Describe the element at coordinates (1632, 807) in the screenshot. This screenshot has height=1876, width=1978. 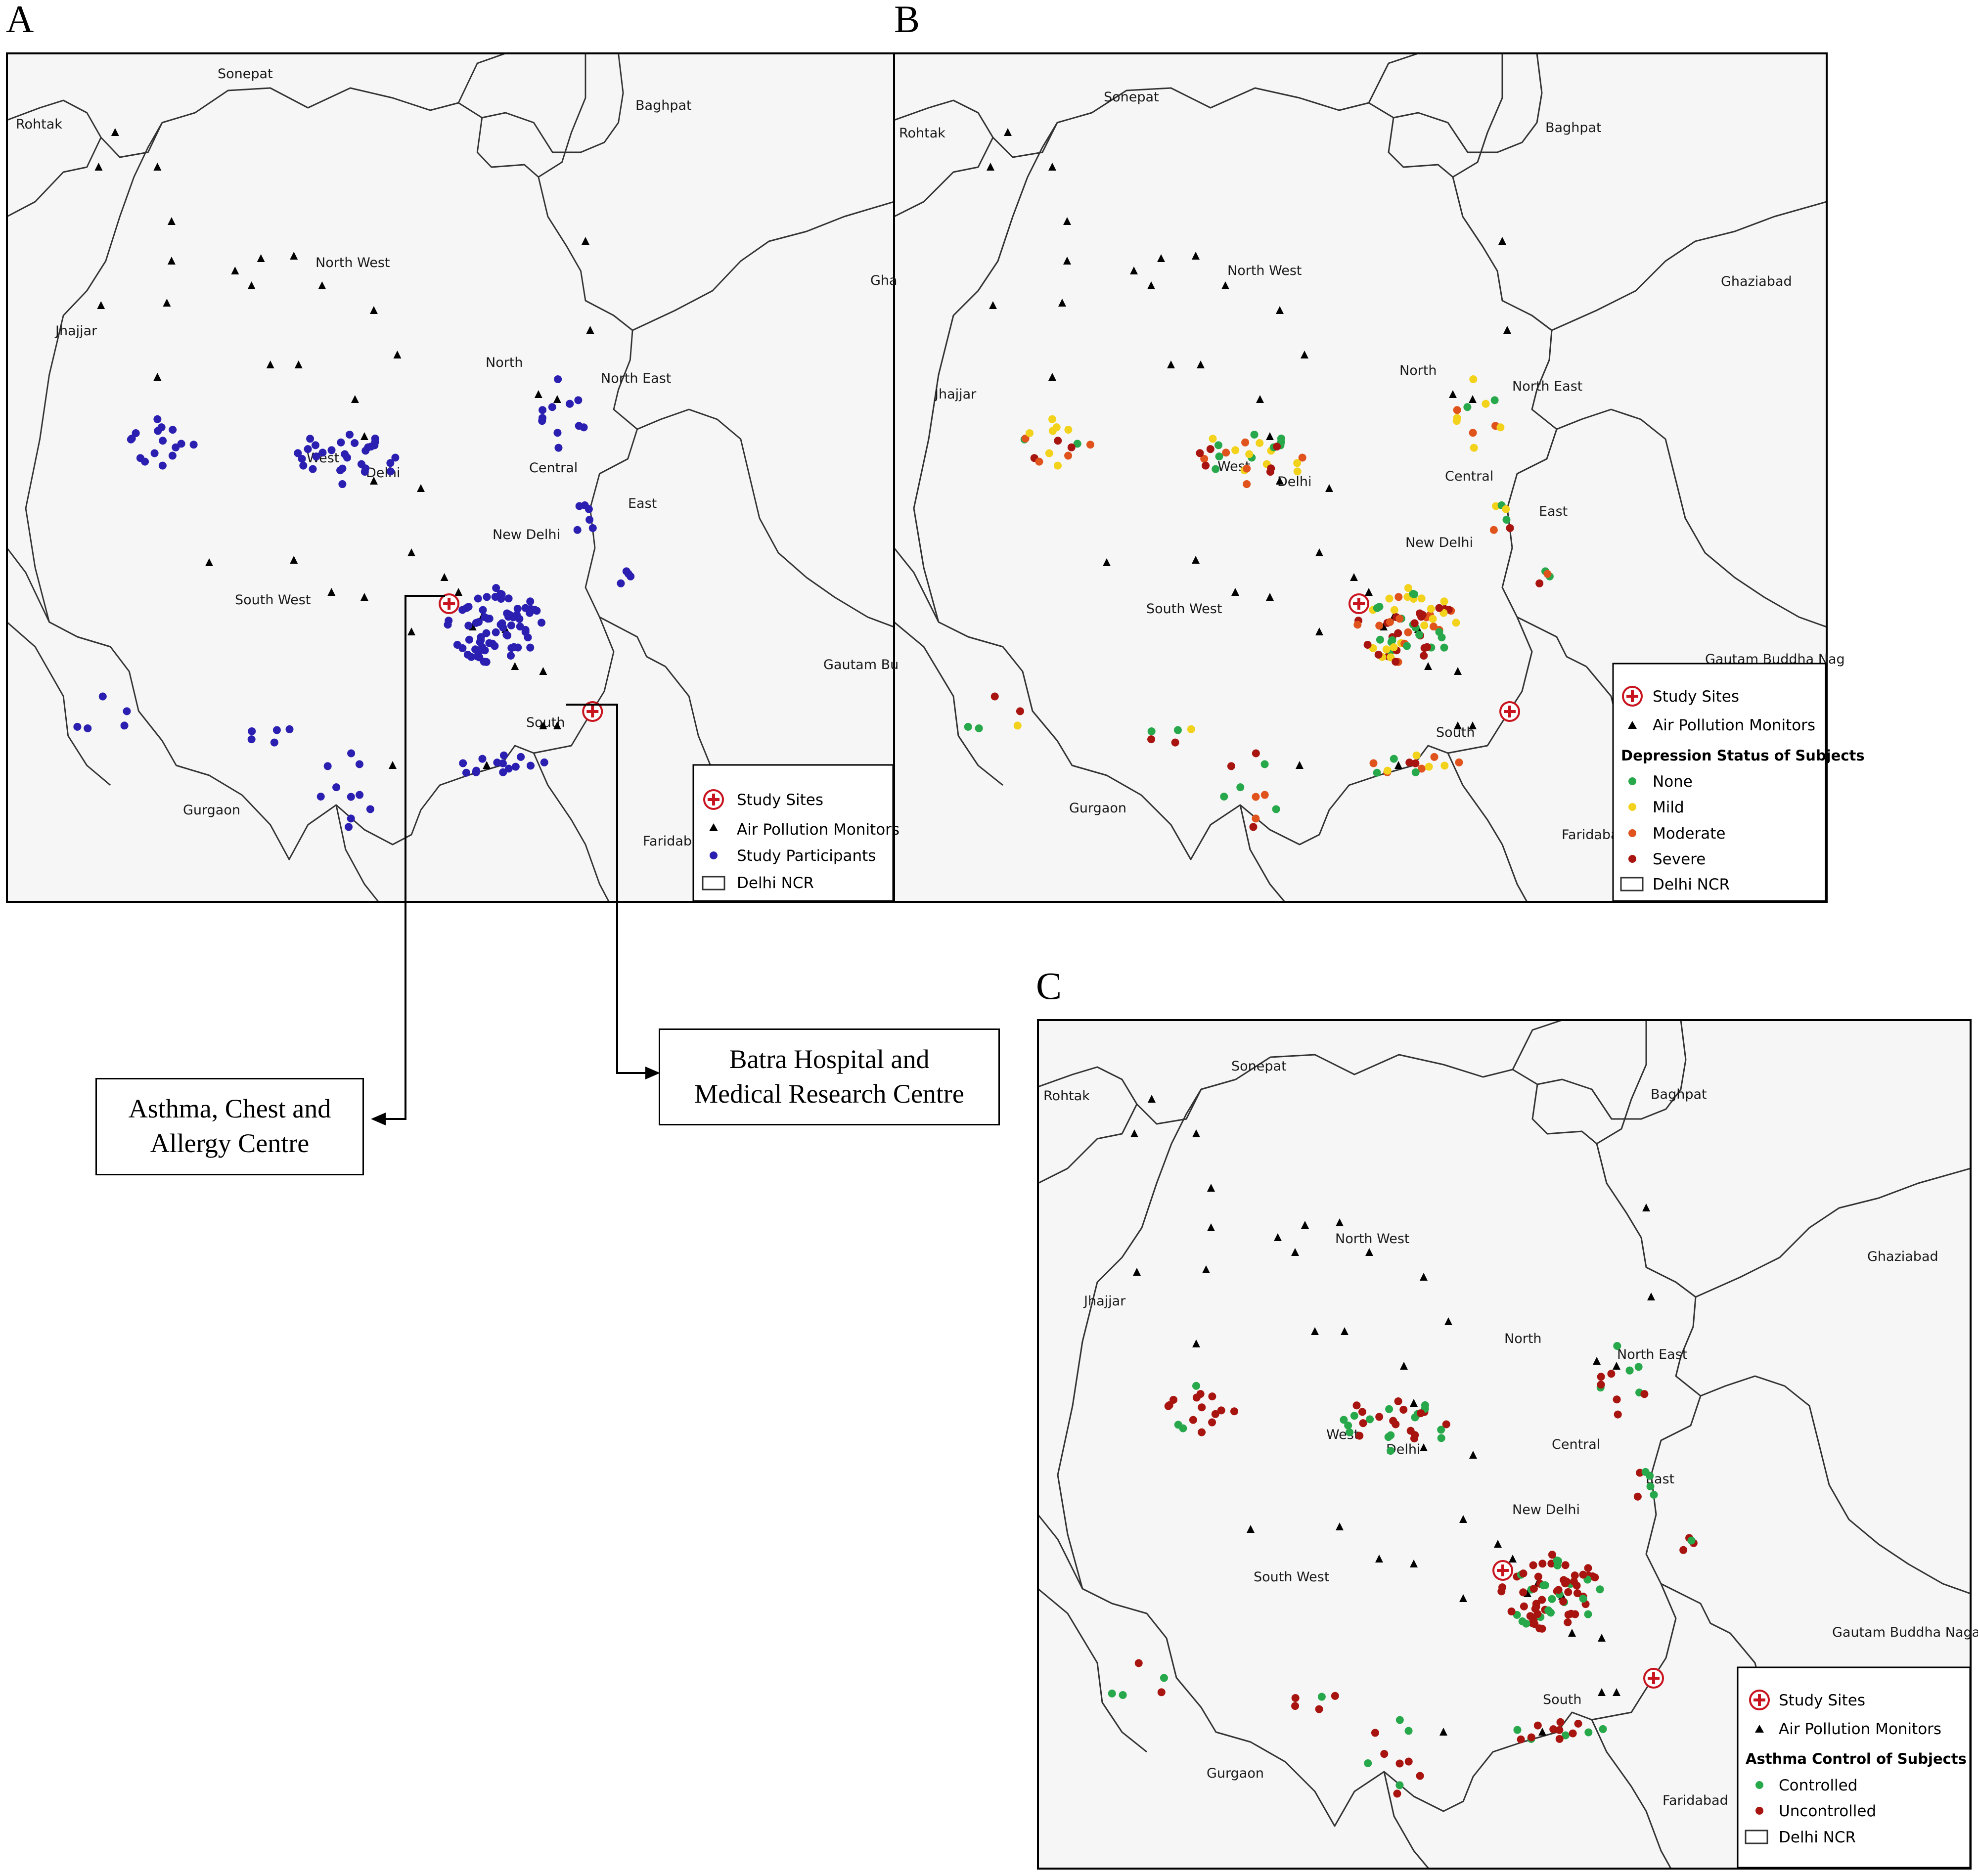
I see `legend-mild-icon` at that location.